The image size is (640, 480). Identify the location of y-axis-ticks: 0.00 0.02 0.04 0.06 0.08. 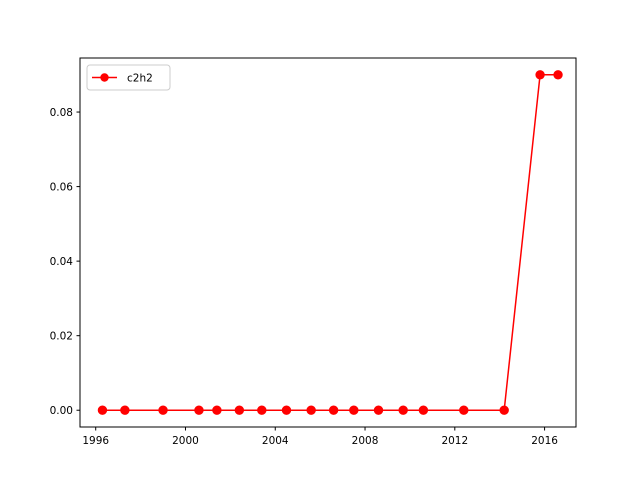
(65, 262).